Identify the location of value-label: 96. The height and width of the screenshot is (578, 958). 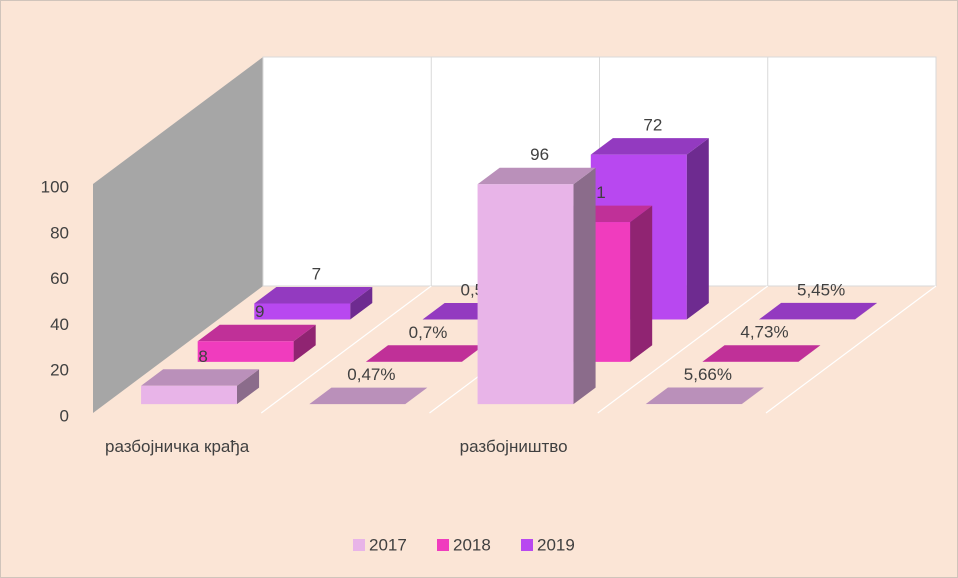
(539, 154).